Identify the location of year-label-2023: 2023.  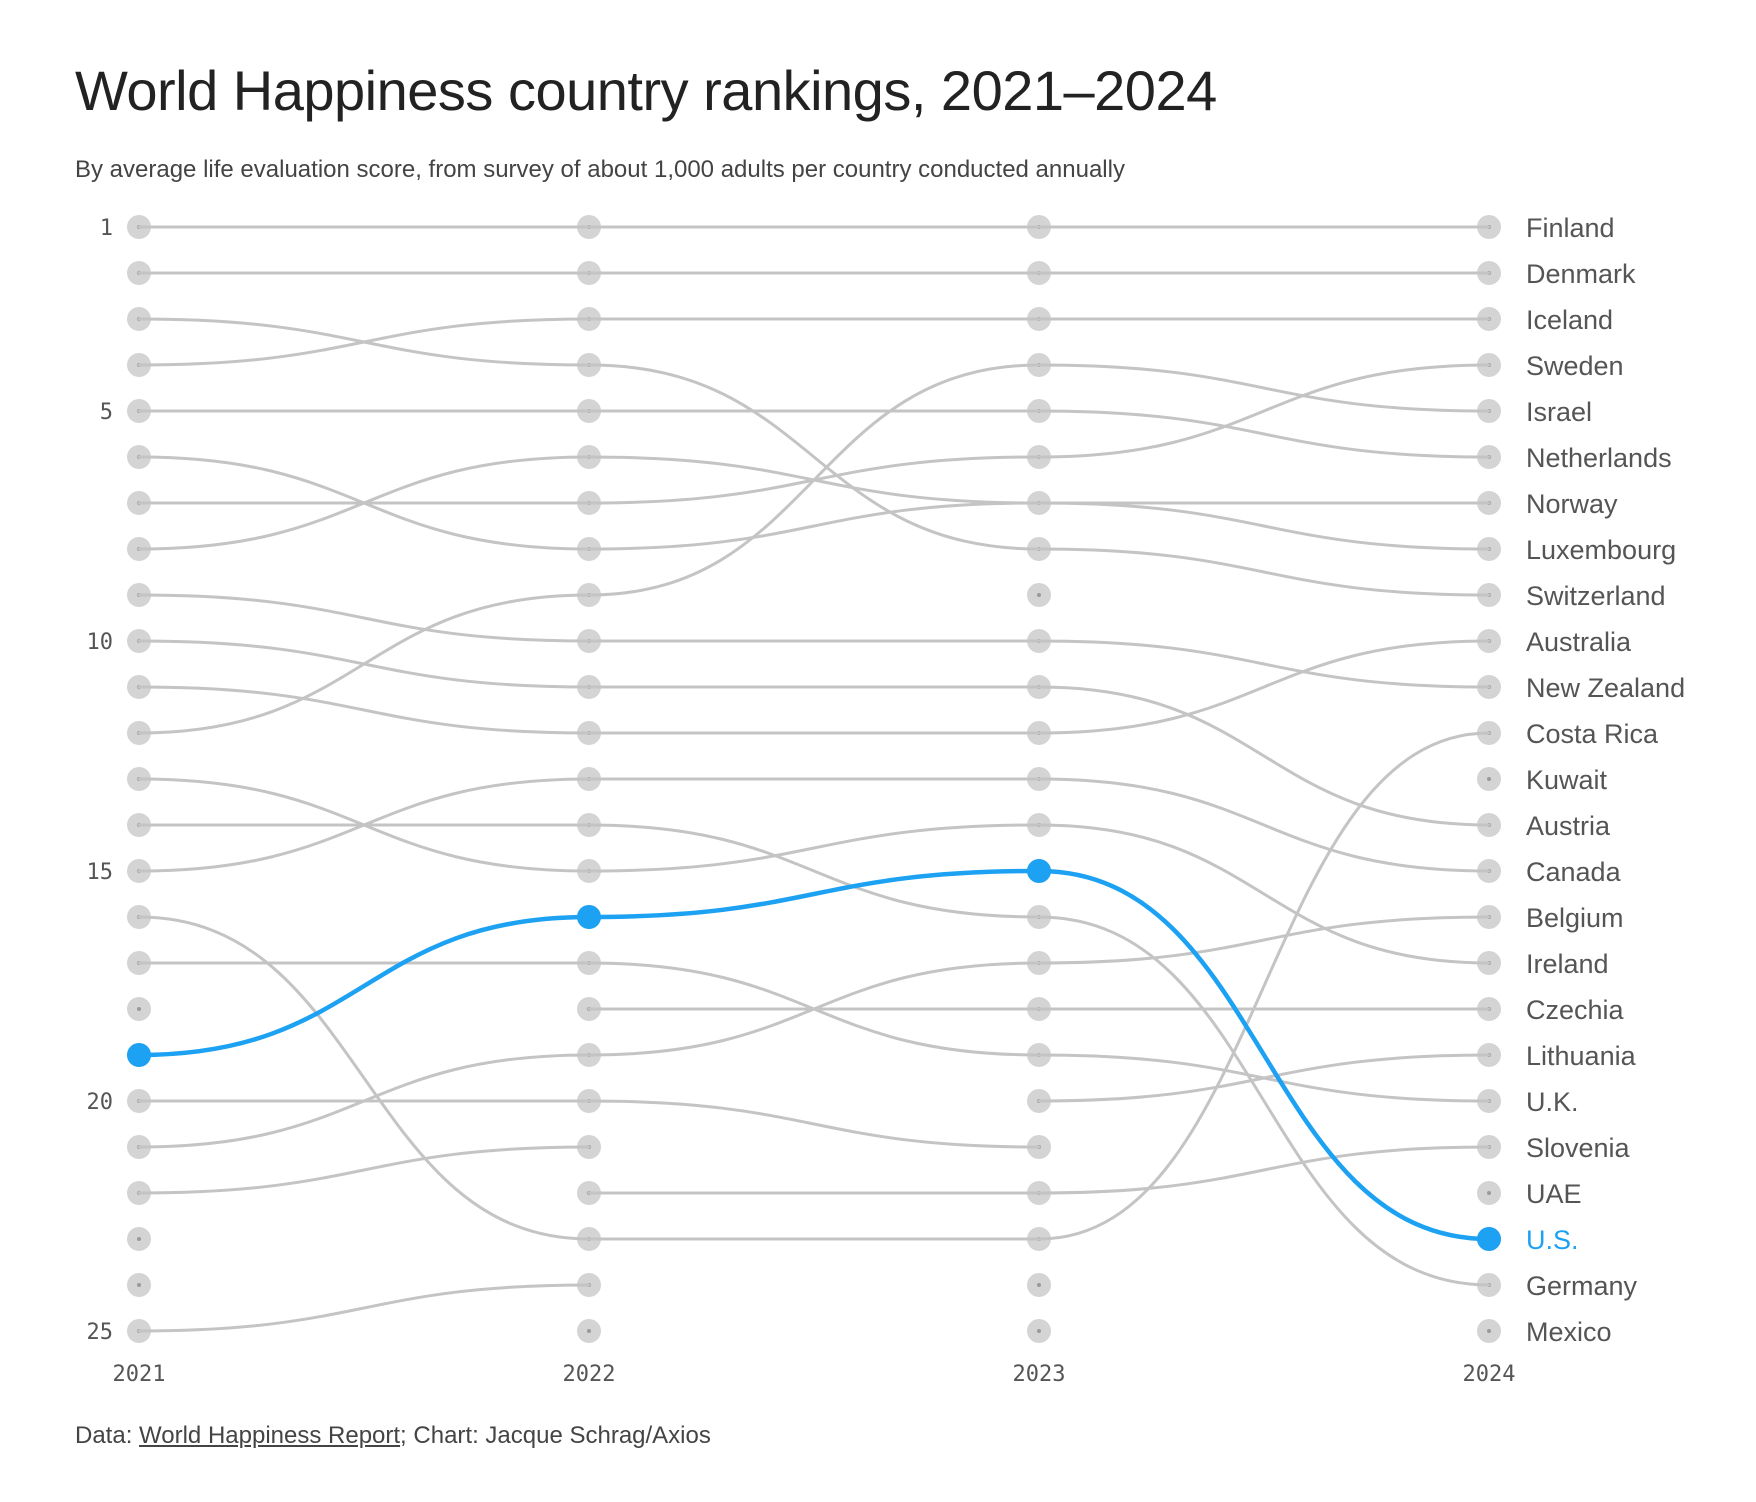
(1039, 1374).